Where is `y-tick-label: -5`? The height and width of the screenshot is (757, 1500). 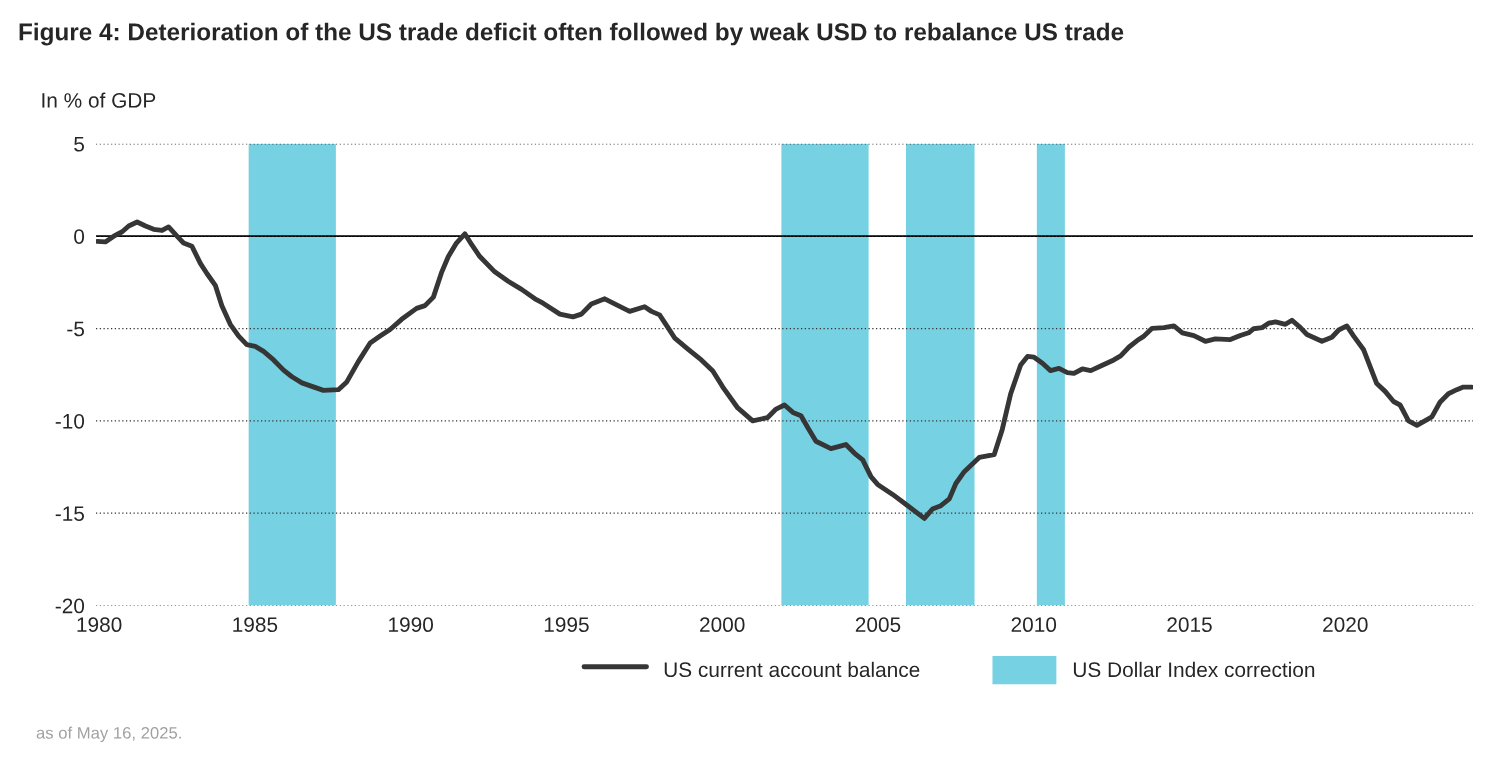 y-tick-label: -5 is located at coordinates (76, 329).